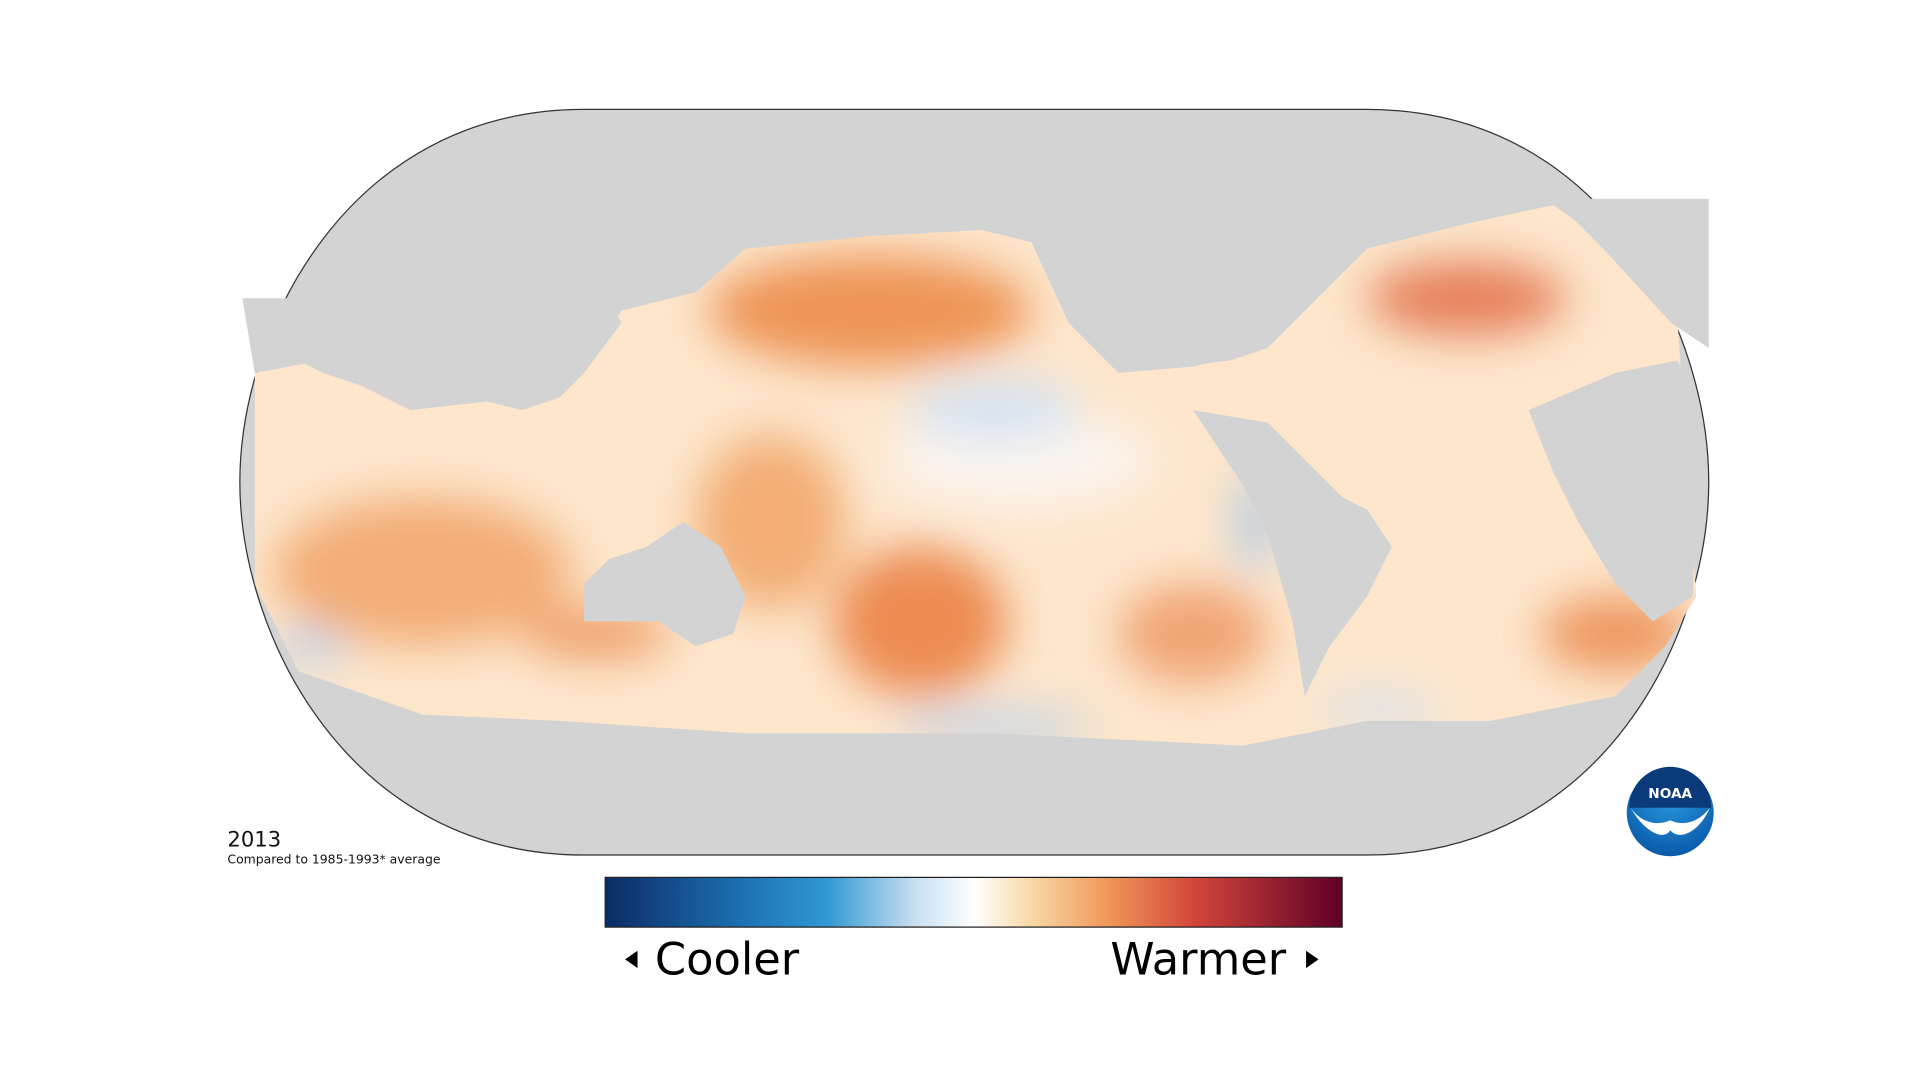 The width and height of the screenshot is (1920, 1080). What do you see at coordinates (631, 959) in the screenshot?
I see `cooler-arrow` at bounding box center [631, 959].